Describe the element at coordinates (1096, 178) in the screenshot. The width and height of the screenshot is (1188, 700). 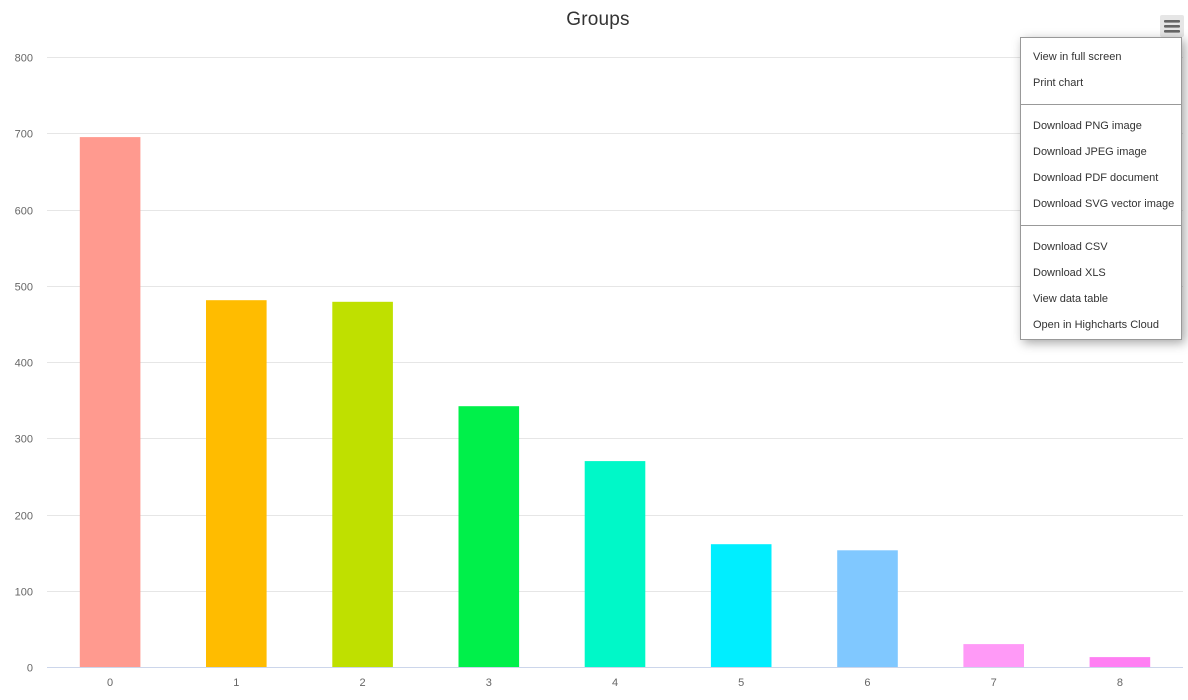
I see `export-menu-item: Download PDF document` at that location.